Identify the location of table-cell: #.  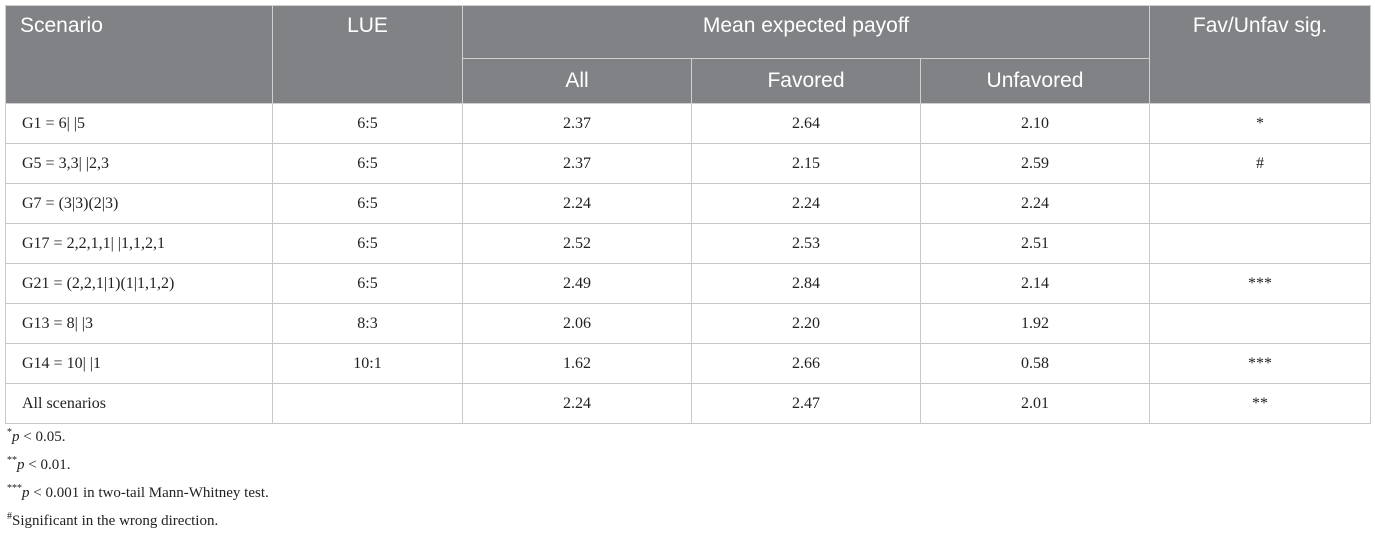
(1260, 163).